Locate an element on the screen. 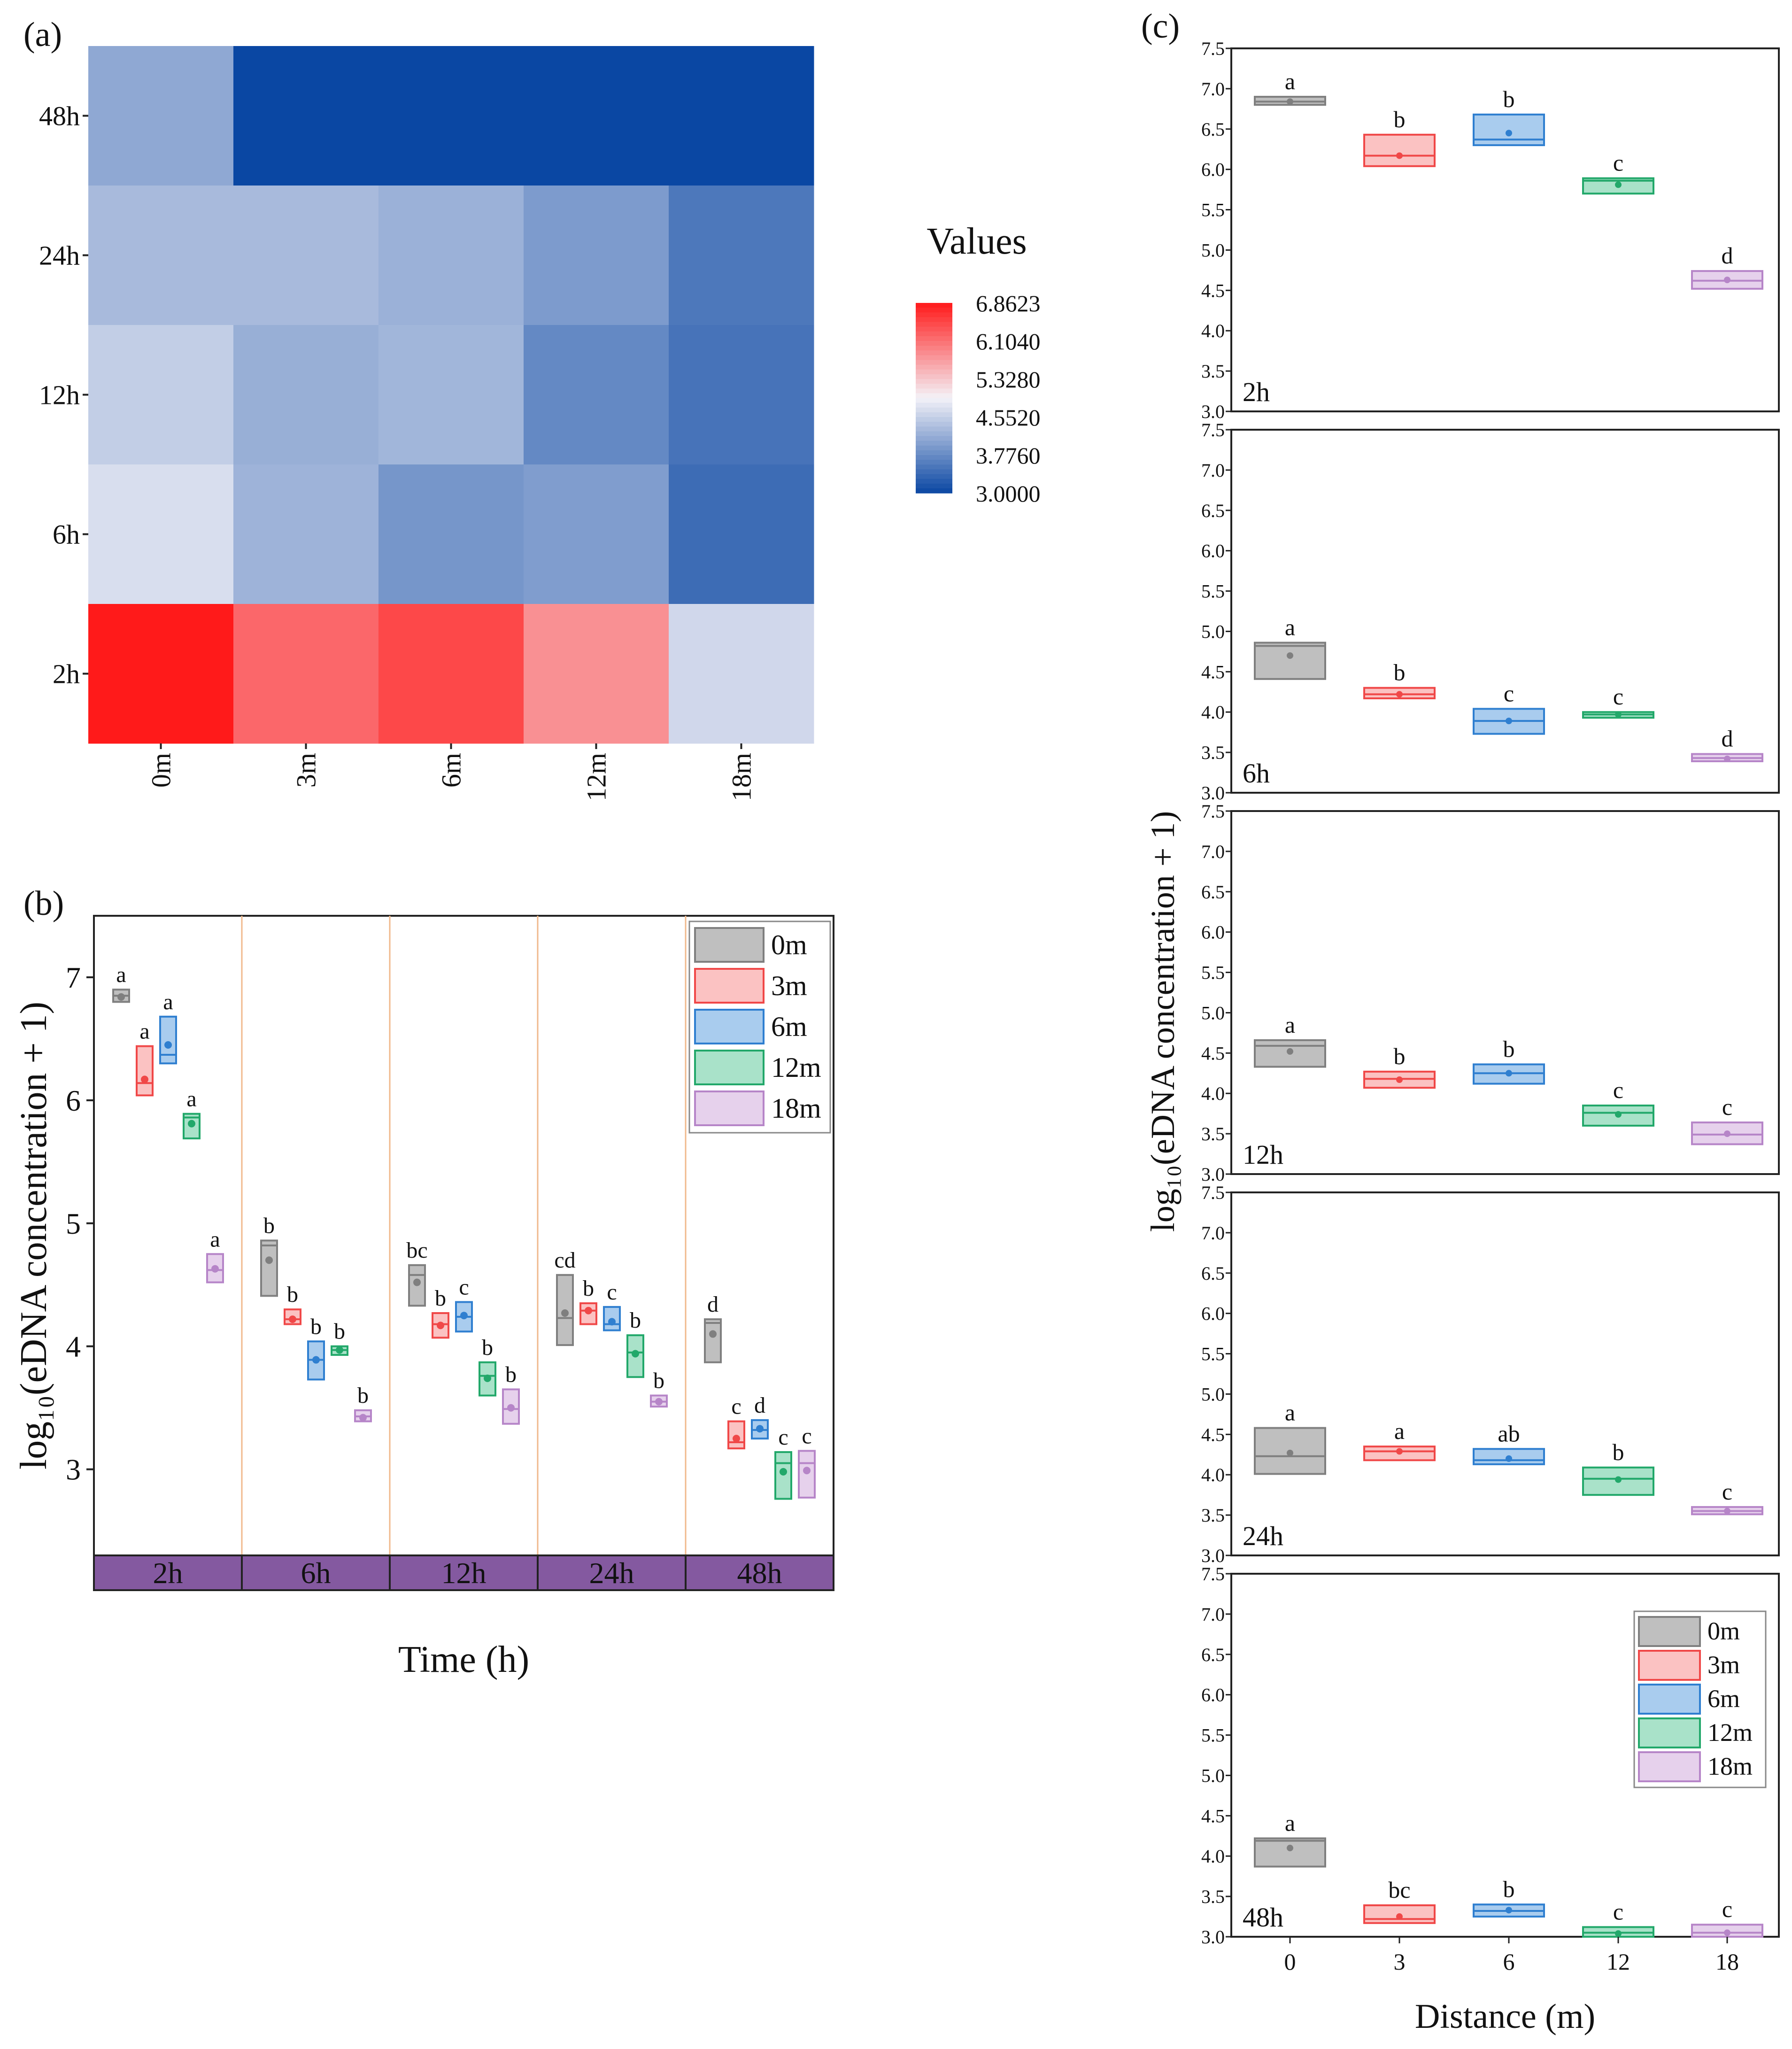  significance-letter: d is located at coordinates (1727, 739).